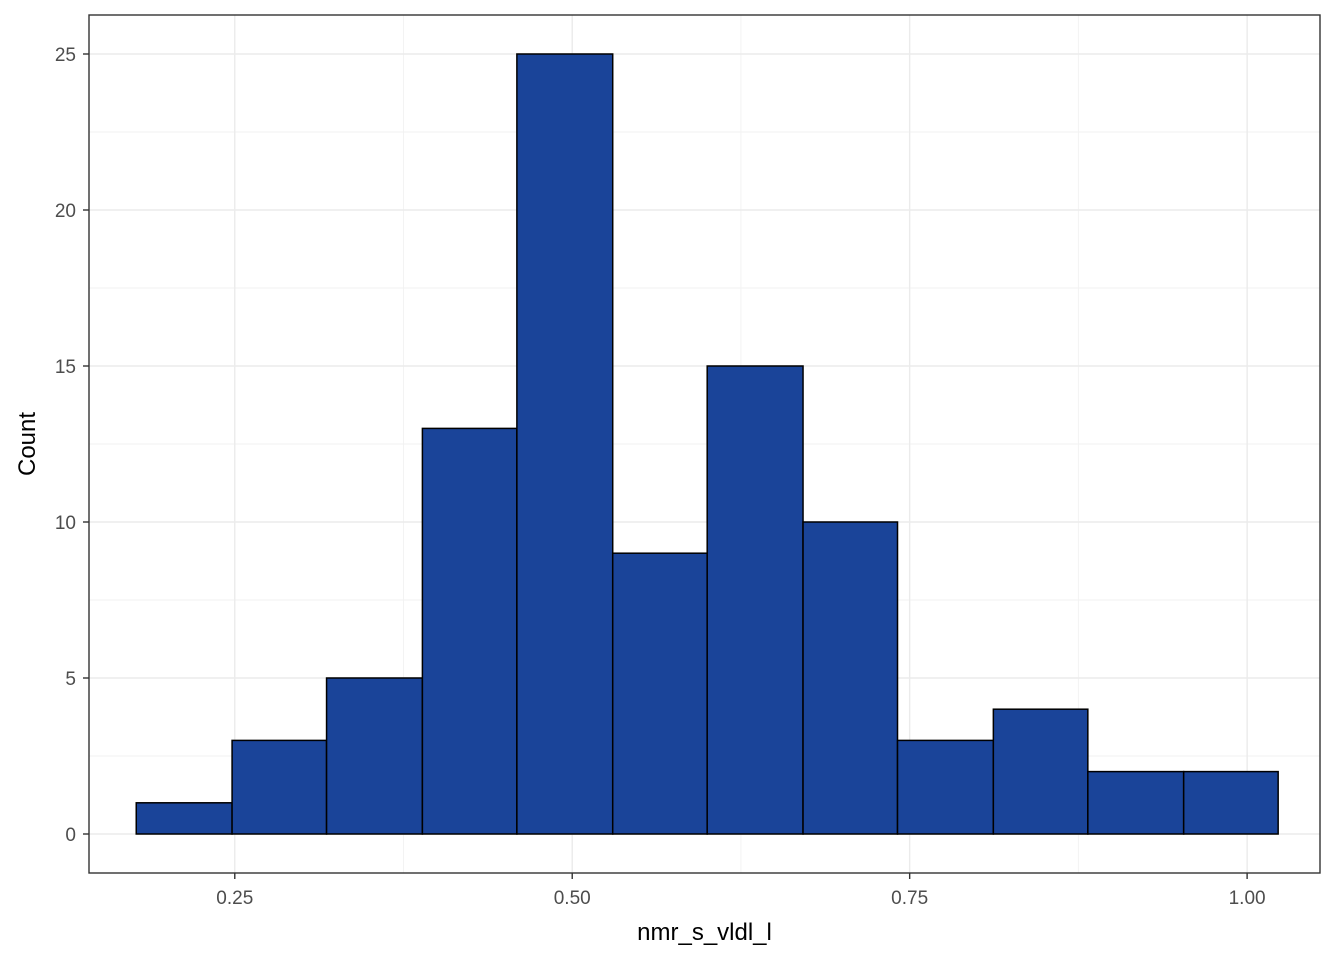 The width and height of the screenshot is (1344, 960). I want to click on y-tick-label: 25, so click(65, 55).